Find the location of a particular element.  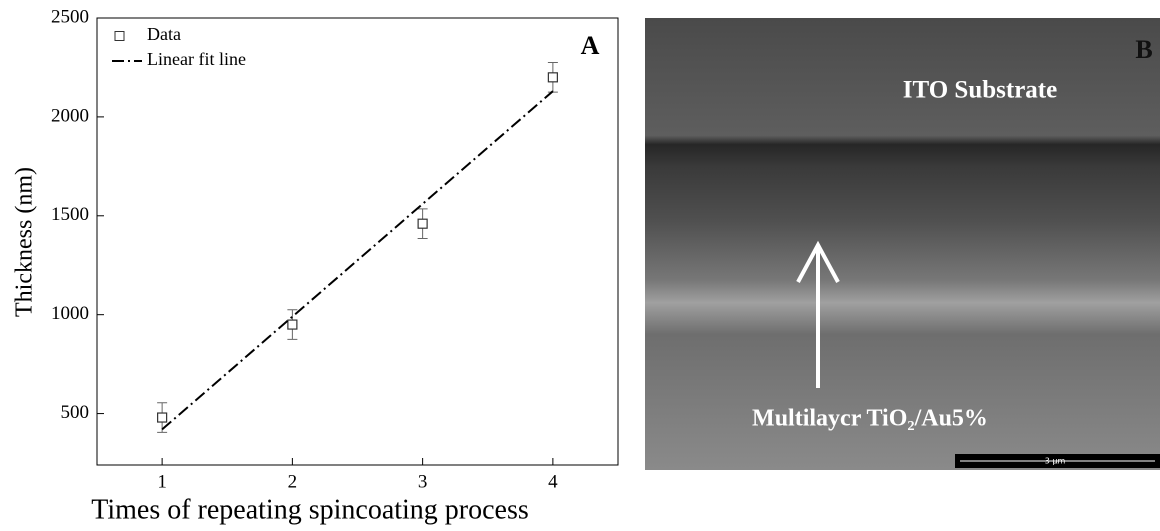

y-tick-label: 2500 is located at coordinates (70, 16).